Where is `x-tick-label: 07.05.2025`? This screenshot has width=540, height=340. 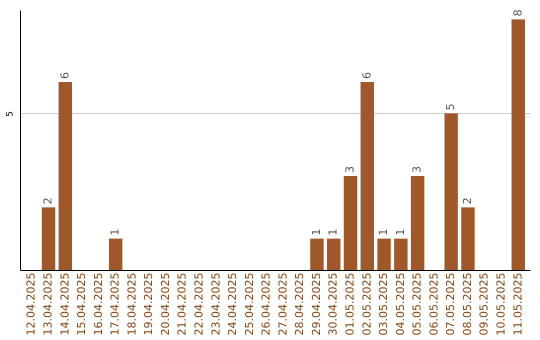 x-tick-label: 07.05.2025 is located at coordinates (451, 304).